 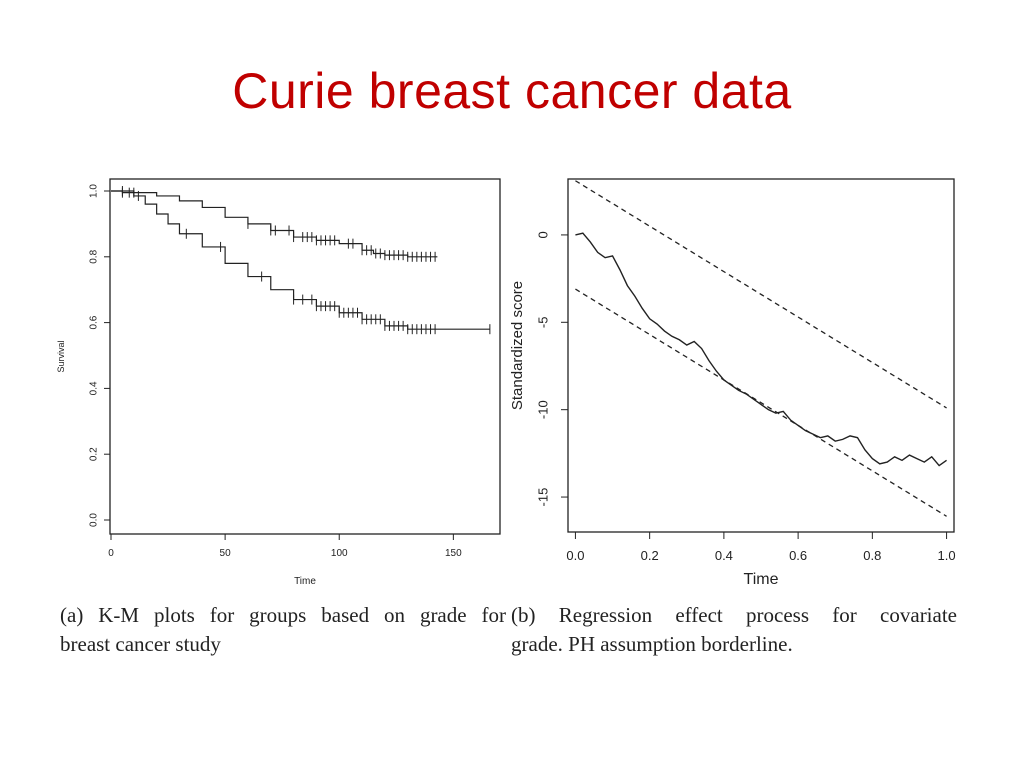 What do you see at coordinates (140, 644) in the screenshot?
I see `caption-a-line2: breast cancer study` at bounding box center [140, 644].